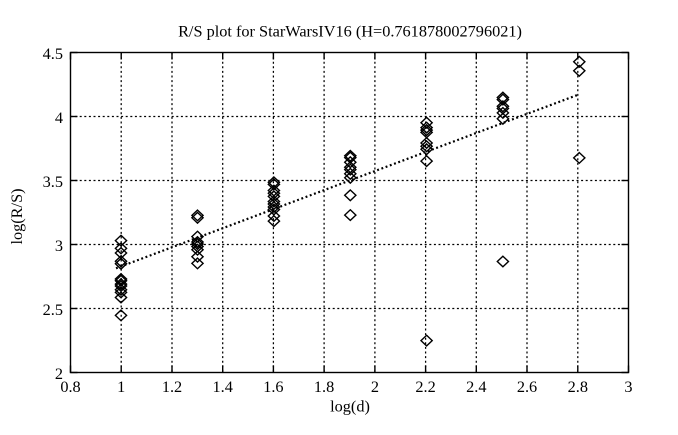 The height and width of the screenshot is (435, 678). I want to click on svg-text: 2.8, so click(578, 386).